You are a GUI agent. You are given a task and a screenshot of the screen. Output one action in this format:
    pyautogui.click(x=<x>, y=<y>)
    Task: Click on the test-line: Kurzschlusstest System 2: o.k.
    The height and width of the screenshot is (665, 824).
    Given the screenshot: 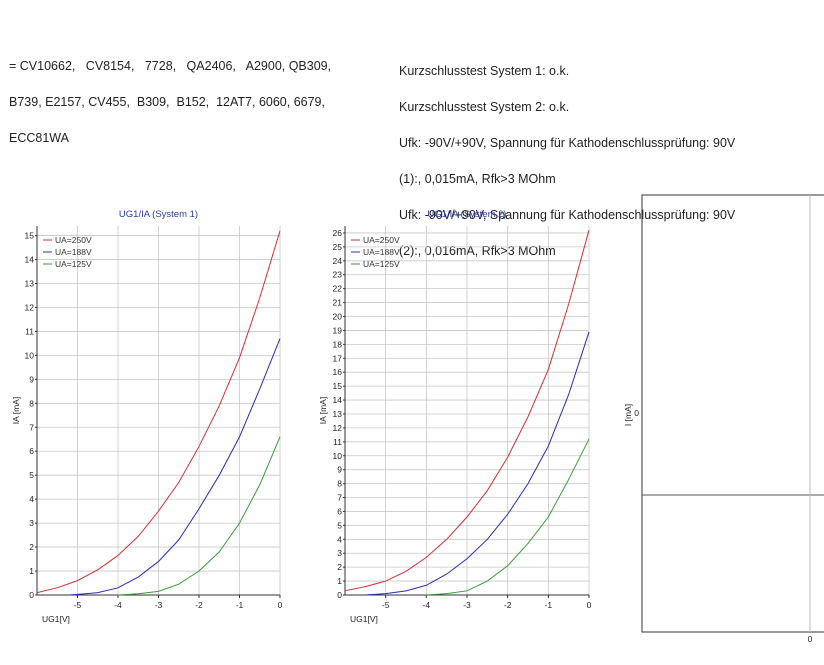 What is the action you would take?
    pyautogui.click(x=484, y=107)
    